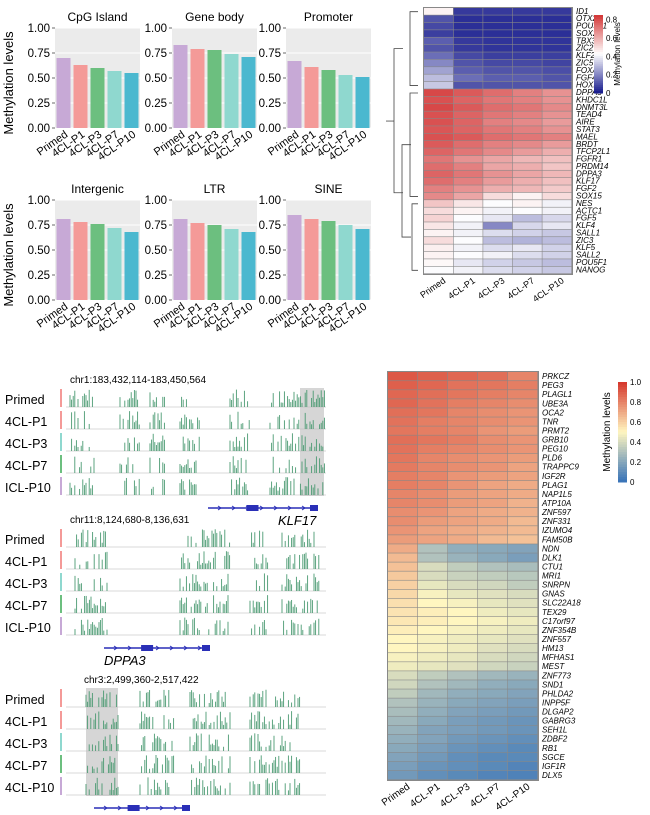 The width and height of the screenshot is (650, 815). I want to click on row-label: FGF2, so click(586, 188).